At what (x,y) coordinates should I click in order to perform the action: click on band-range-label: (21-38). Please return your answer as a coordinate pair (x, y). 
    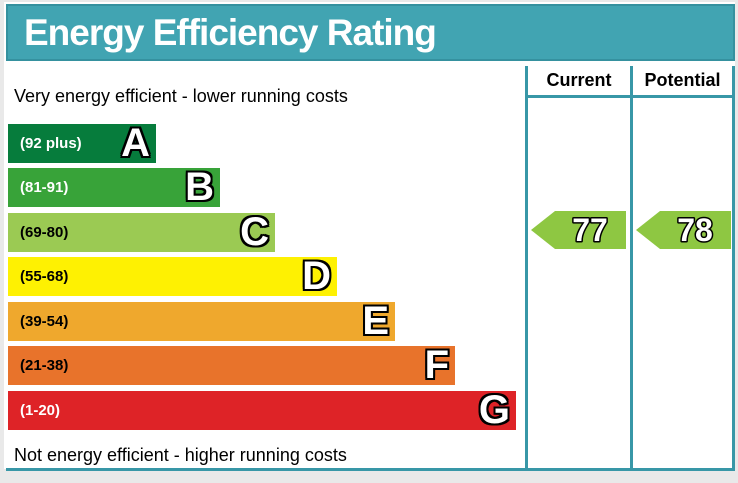
    Looking at the image, I should click on (44, 365).